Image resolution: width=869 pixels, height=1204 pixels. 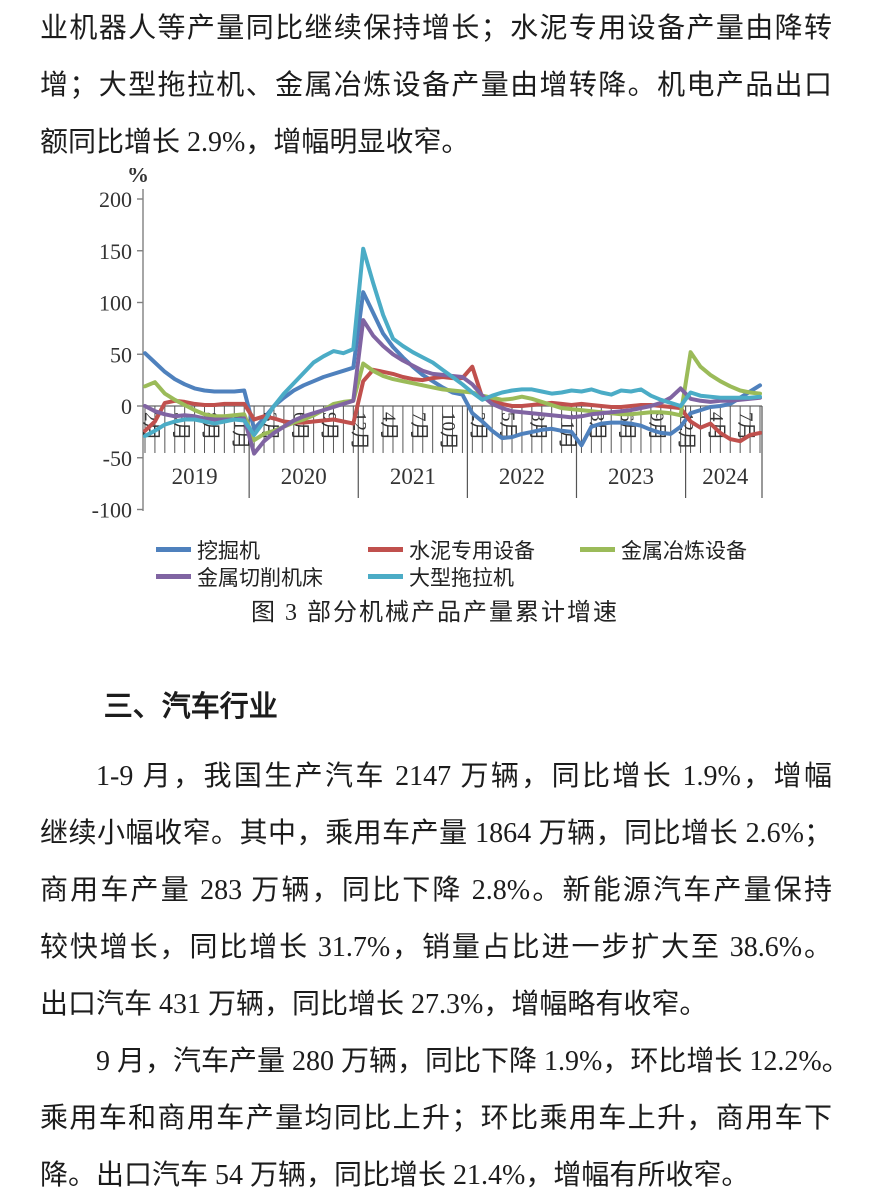 I want to click on legend-label: 挖掘机, so click(x=228, y=550).